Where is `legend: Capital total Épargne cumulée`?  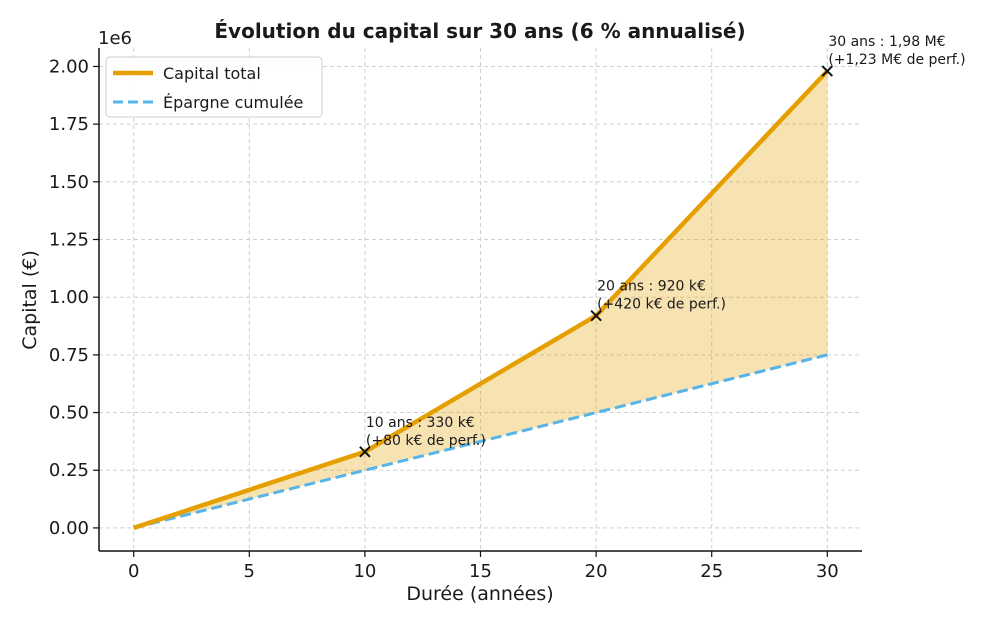 legend: Capital total Épargne cumulée is located at coordinates (214, 87).